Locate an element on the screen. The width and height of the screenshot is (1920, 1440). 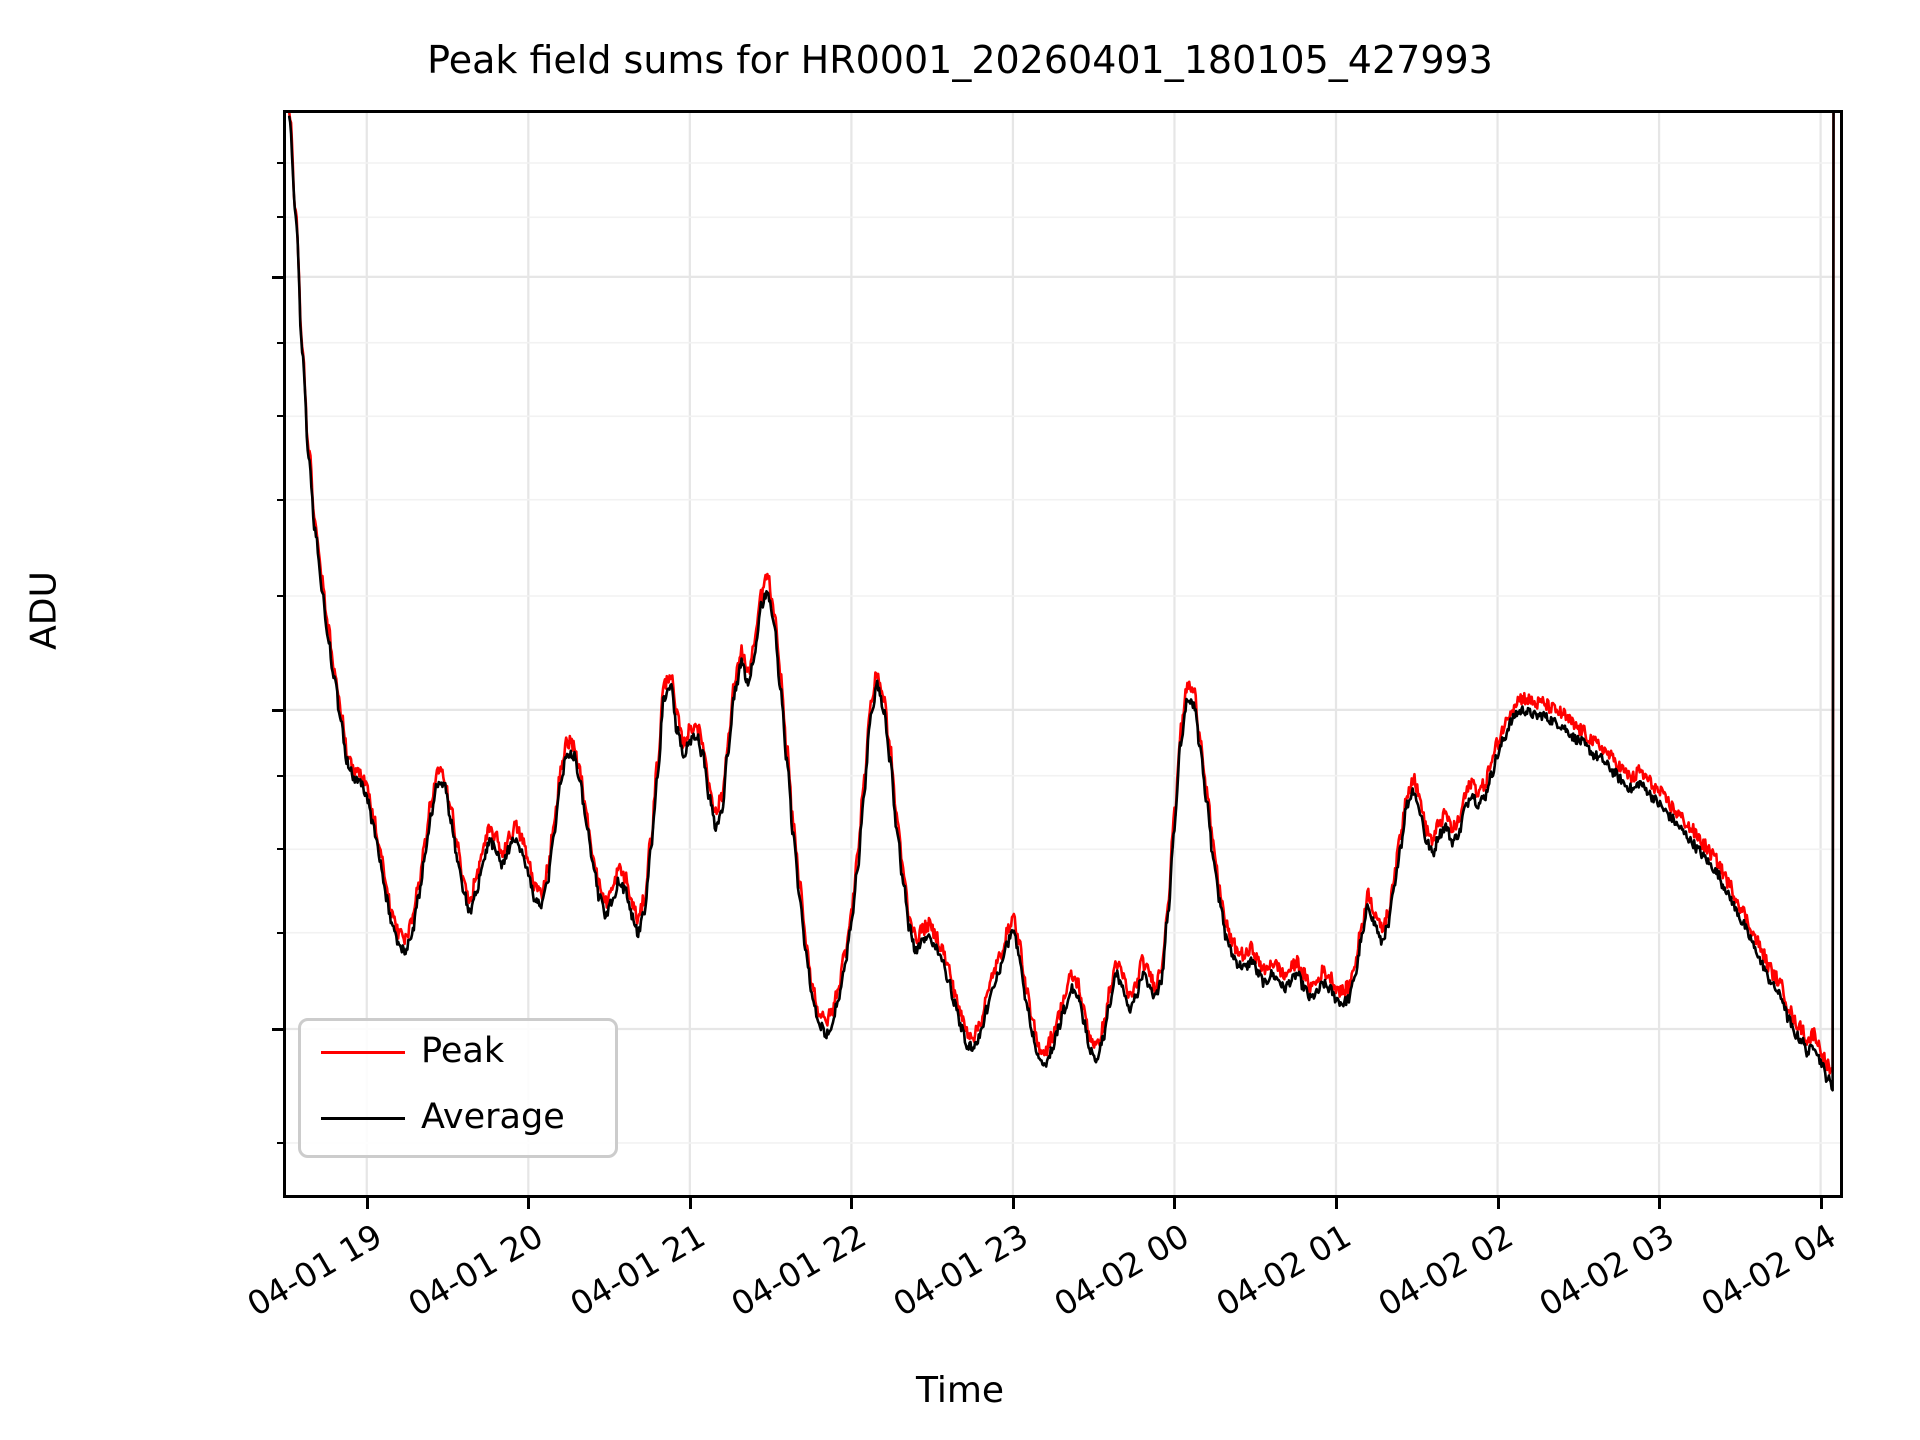
legend-entry-average: Average is located at coordinates (458, 1119).